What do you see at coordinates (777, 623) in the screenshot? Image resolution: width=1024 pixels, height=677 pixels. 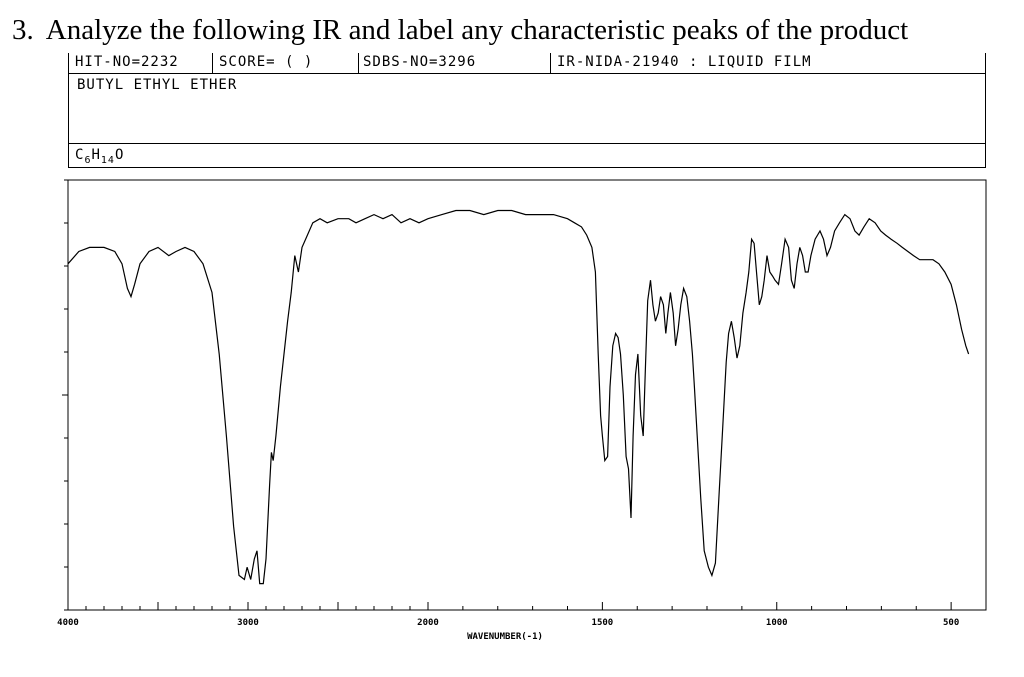 I see `x-tick-label: 1000` at bounding box center [777, 623].